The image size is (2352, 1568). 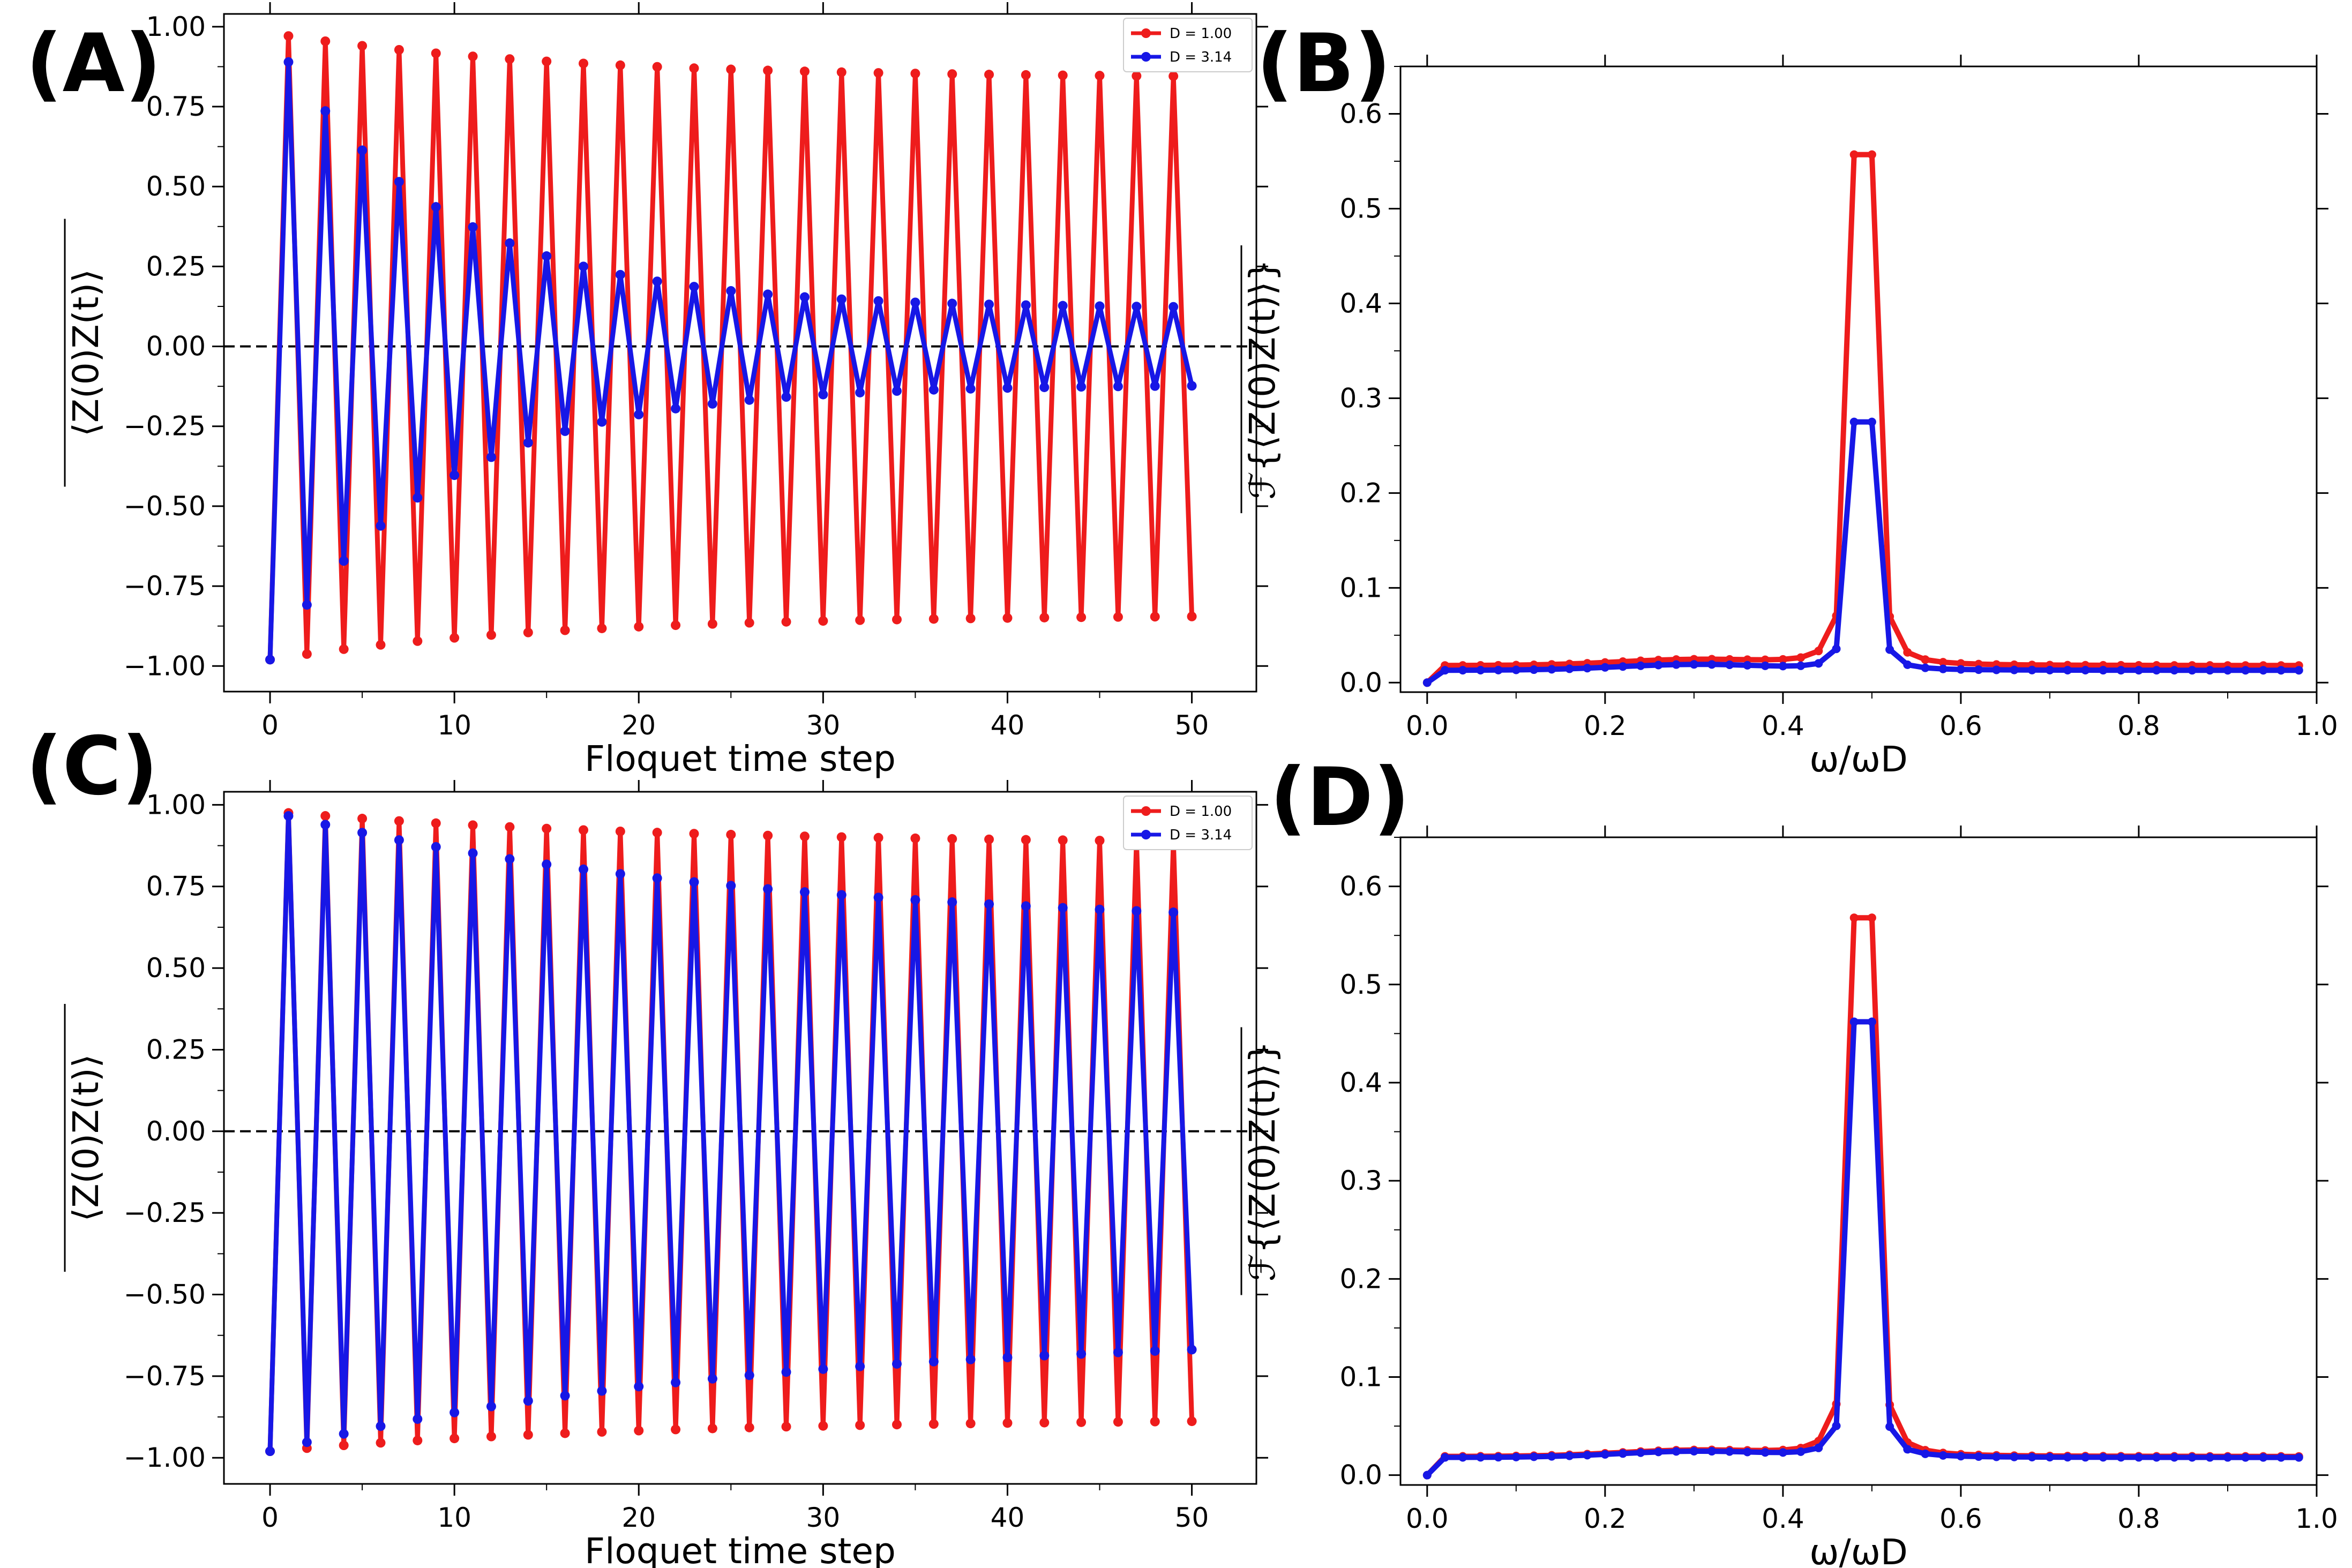 I want to click on y-tick-label: −0.50, so click(x=165, y=506).